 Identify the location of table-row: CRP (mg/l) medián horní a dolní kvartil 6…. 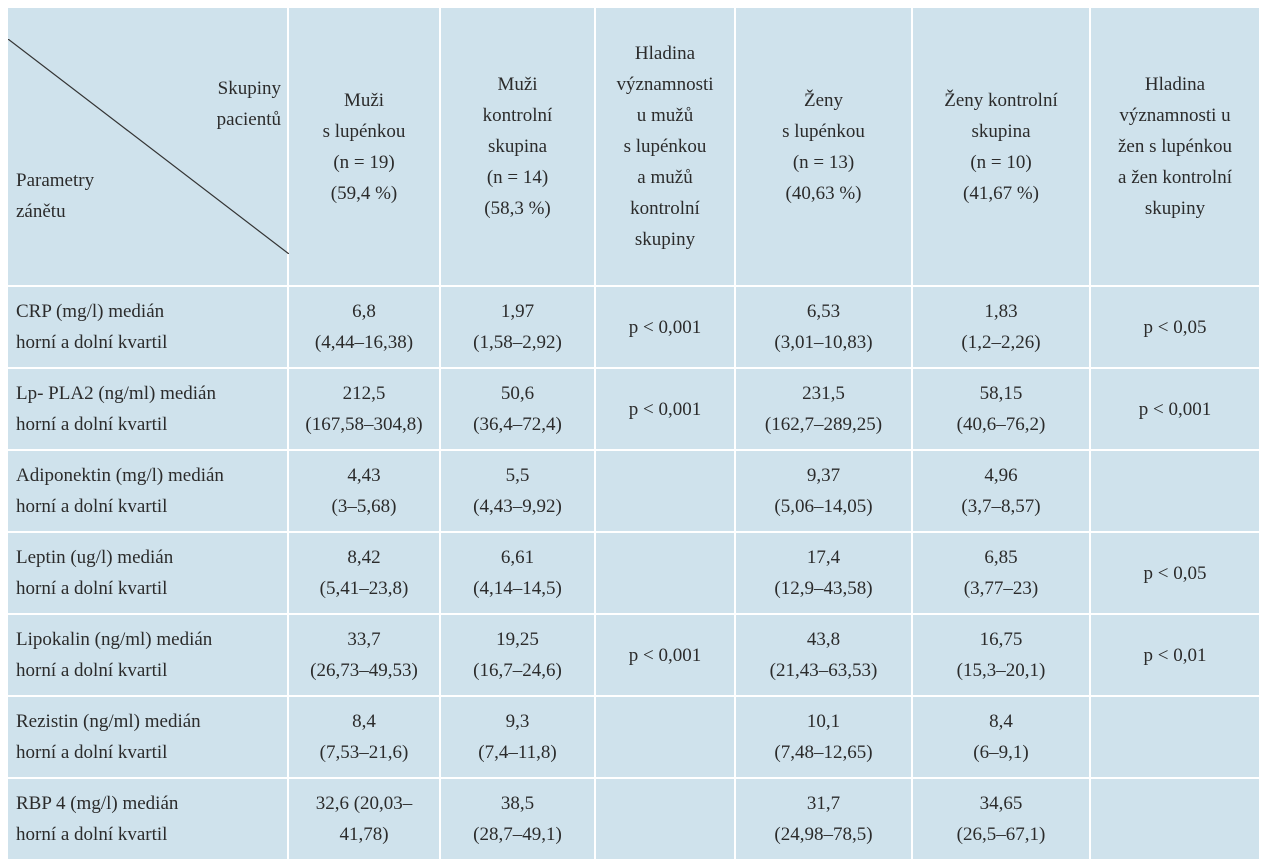
(633, 327).